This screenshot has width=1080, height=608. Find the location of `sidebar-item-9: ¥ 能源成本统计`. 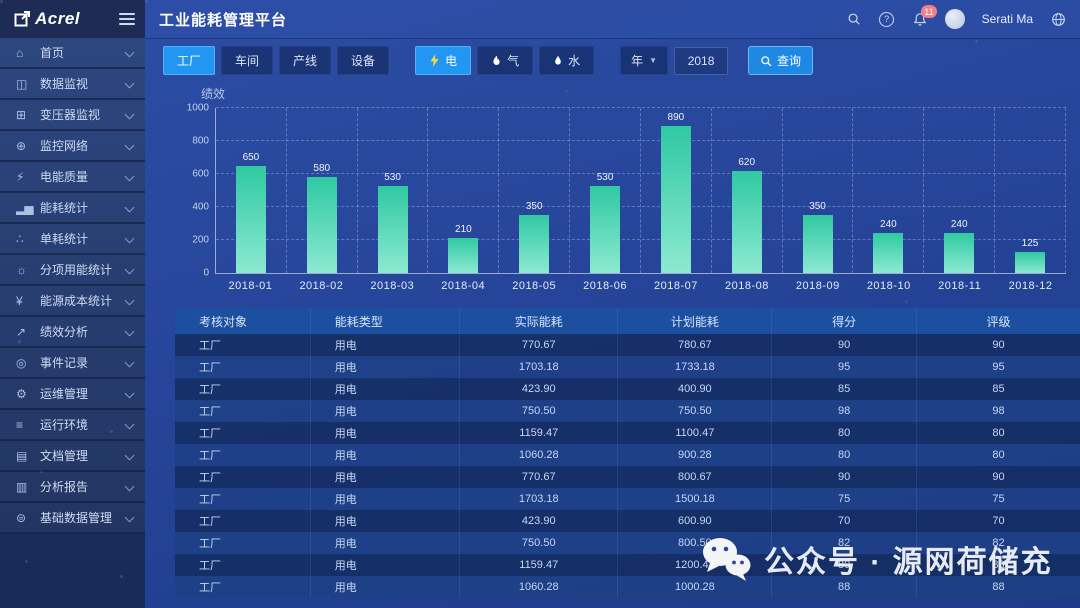

sidebar-item-9: ¥ 能源成本统计 is located at coordinates (72, 301).